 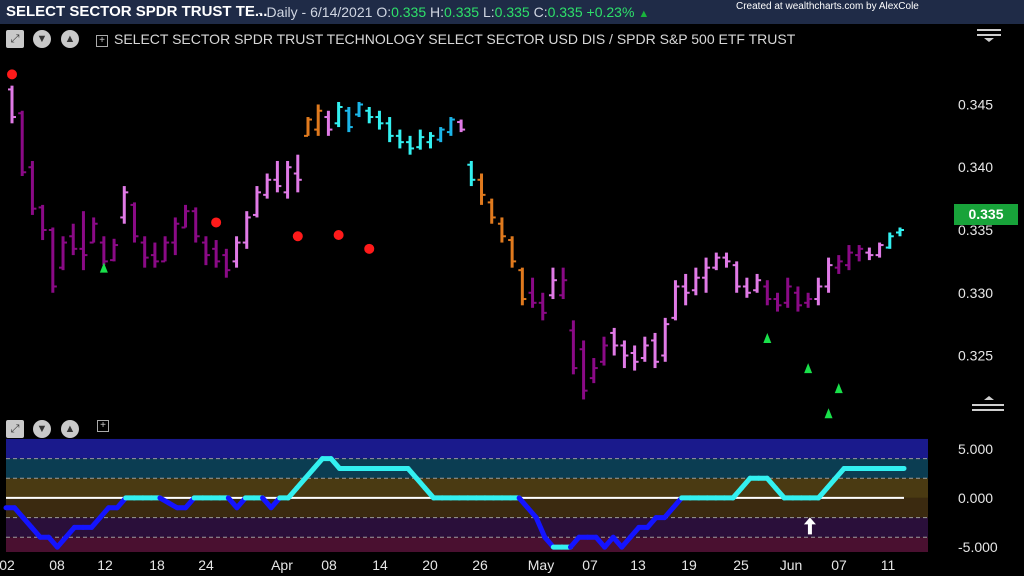 I want to click on x-tick: 25, so click(x=741, y=565).